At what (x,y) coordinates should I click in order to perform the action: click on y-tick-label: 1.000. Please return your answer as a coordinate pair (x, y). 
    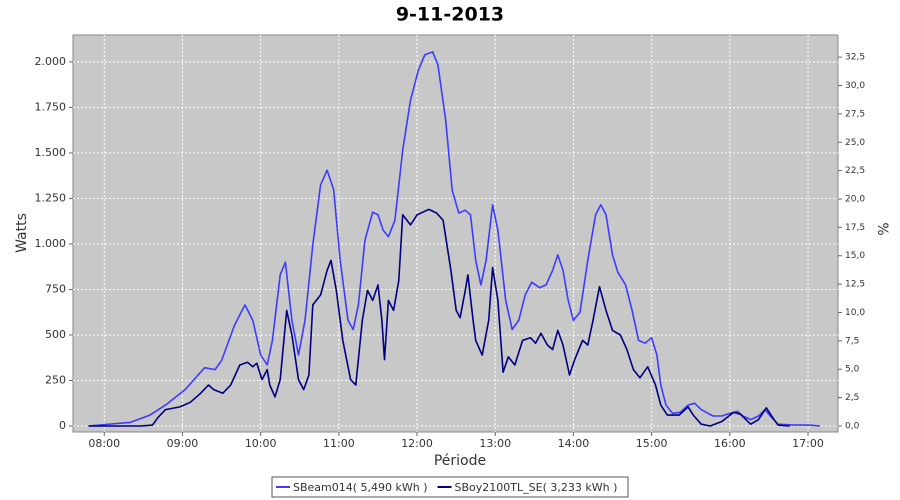
    Looking at the image, I should click on (51, 243).